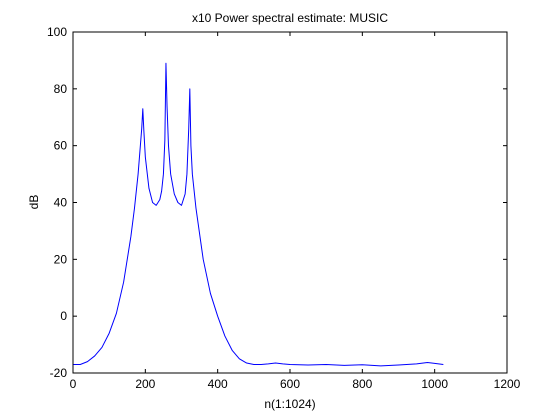 The height and width of the screenshot is (420, 560). I want to click on x-axis-label: n(1:1024), so click(289, 404).